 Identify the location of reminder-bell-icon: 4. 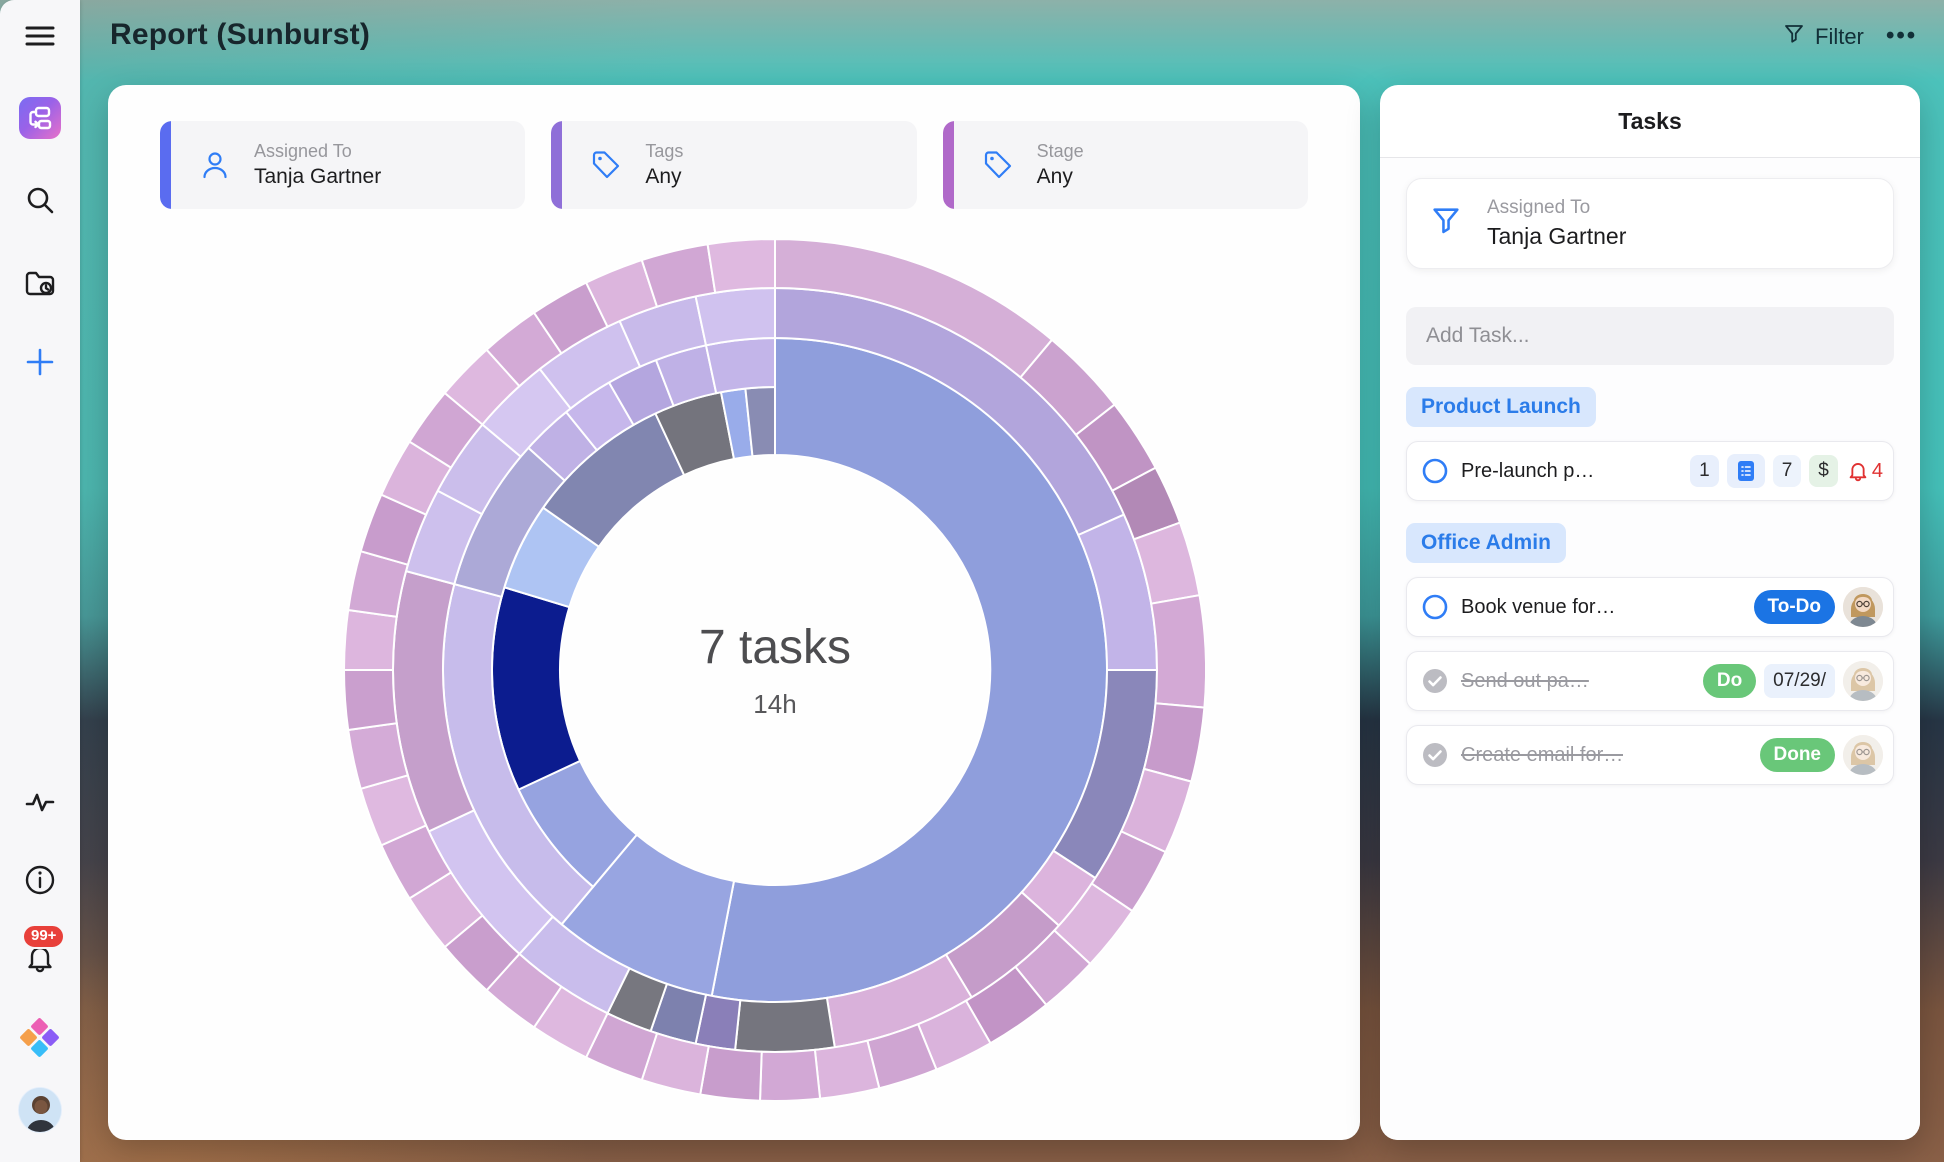
(1864, 471).